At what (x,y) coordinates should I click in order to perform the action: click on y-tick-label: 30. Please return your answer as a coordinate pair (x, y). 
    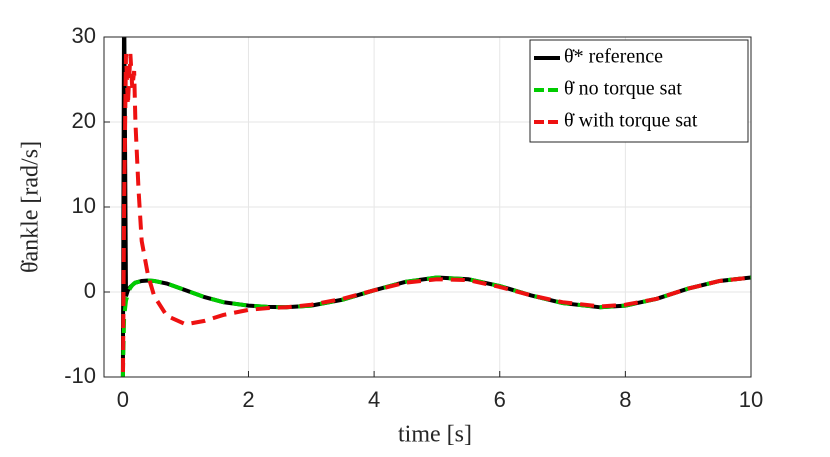
    Looking at the image, I should click on (84, 35).